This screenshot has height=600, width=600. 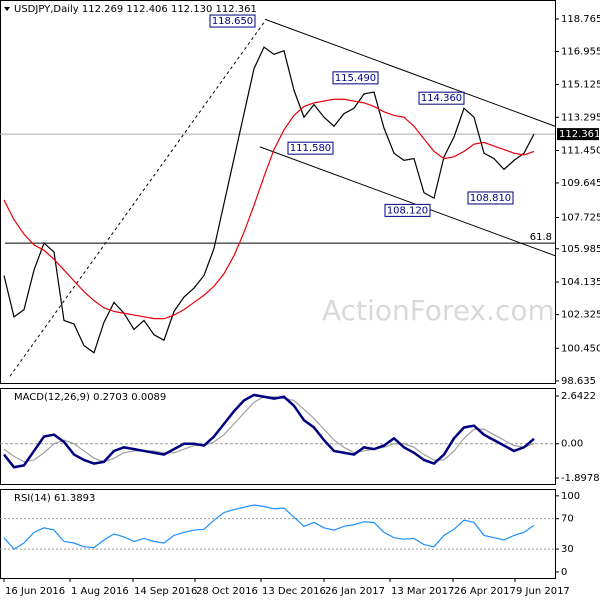 What do you see at coordinates (438, 310) in the screenshot?
I see `watermark: ActionForex.com` at bounding box center [438, 310].